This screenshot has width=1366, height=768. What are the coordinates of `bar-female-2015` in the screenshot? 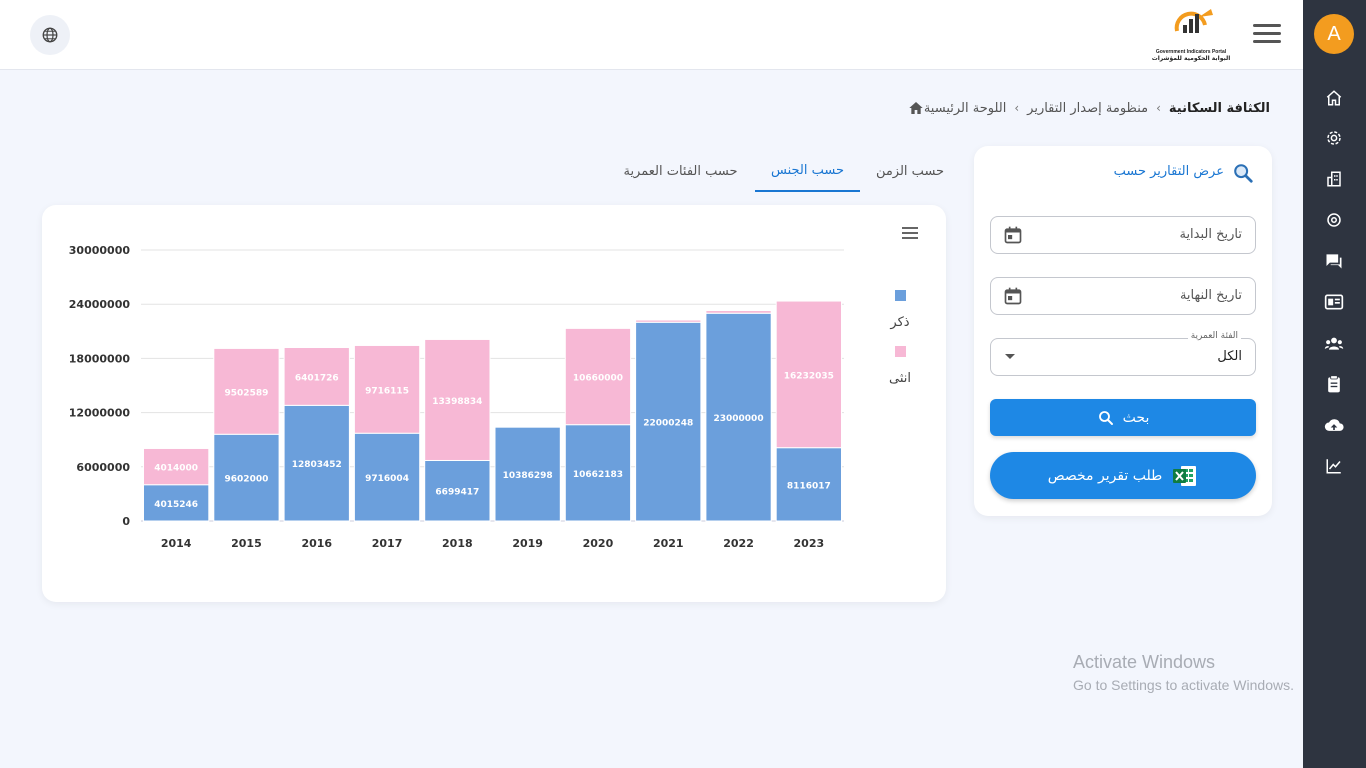 It's located at (246, 391).